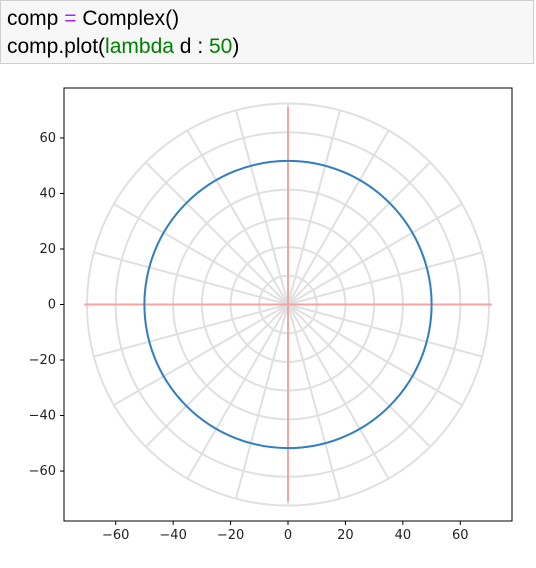  What do you see at coordinates (115, 535) in the screenshot?
I see `x-tick-label: −60` at bounding box center [115, 535].